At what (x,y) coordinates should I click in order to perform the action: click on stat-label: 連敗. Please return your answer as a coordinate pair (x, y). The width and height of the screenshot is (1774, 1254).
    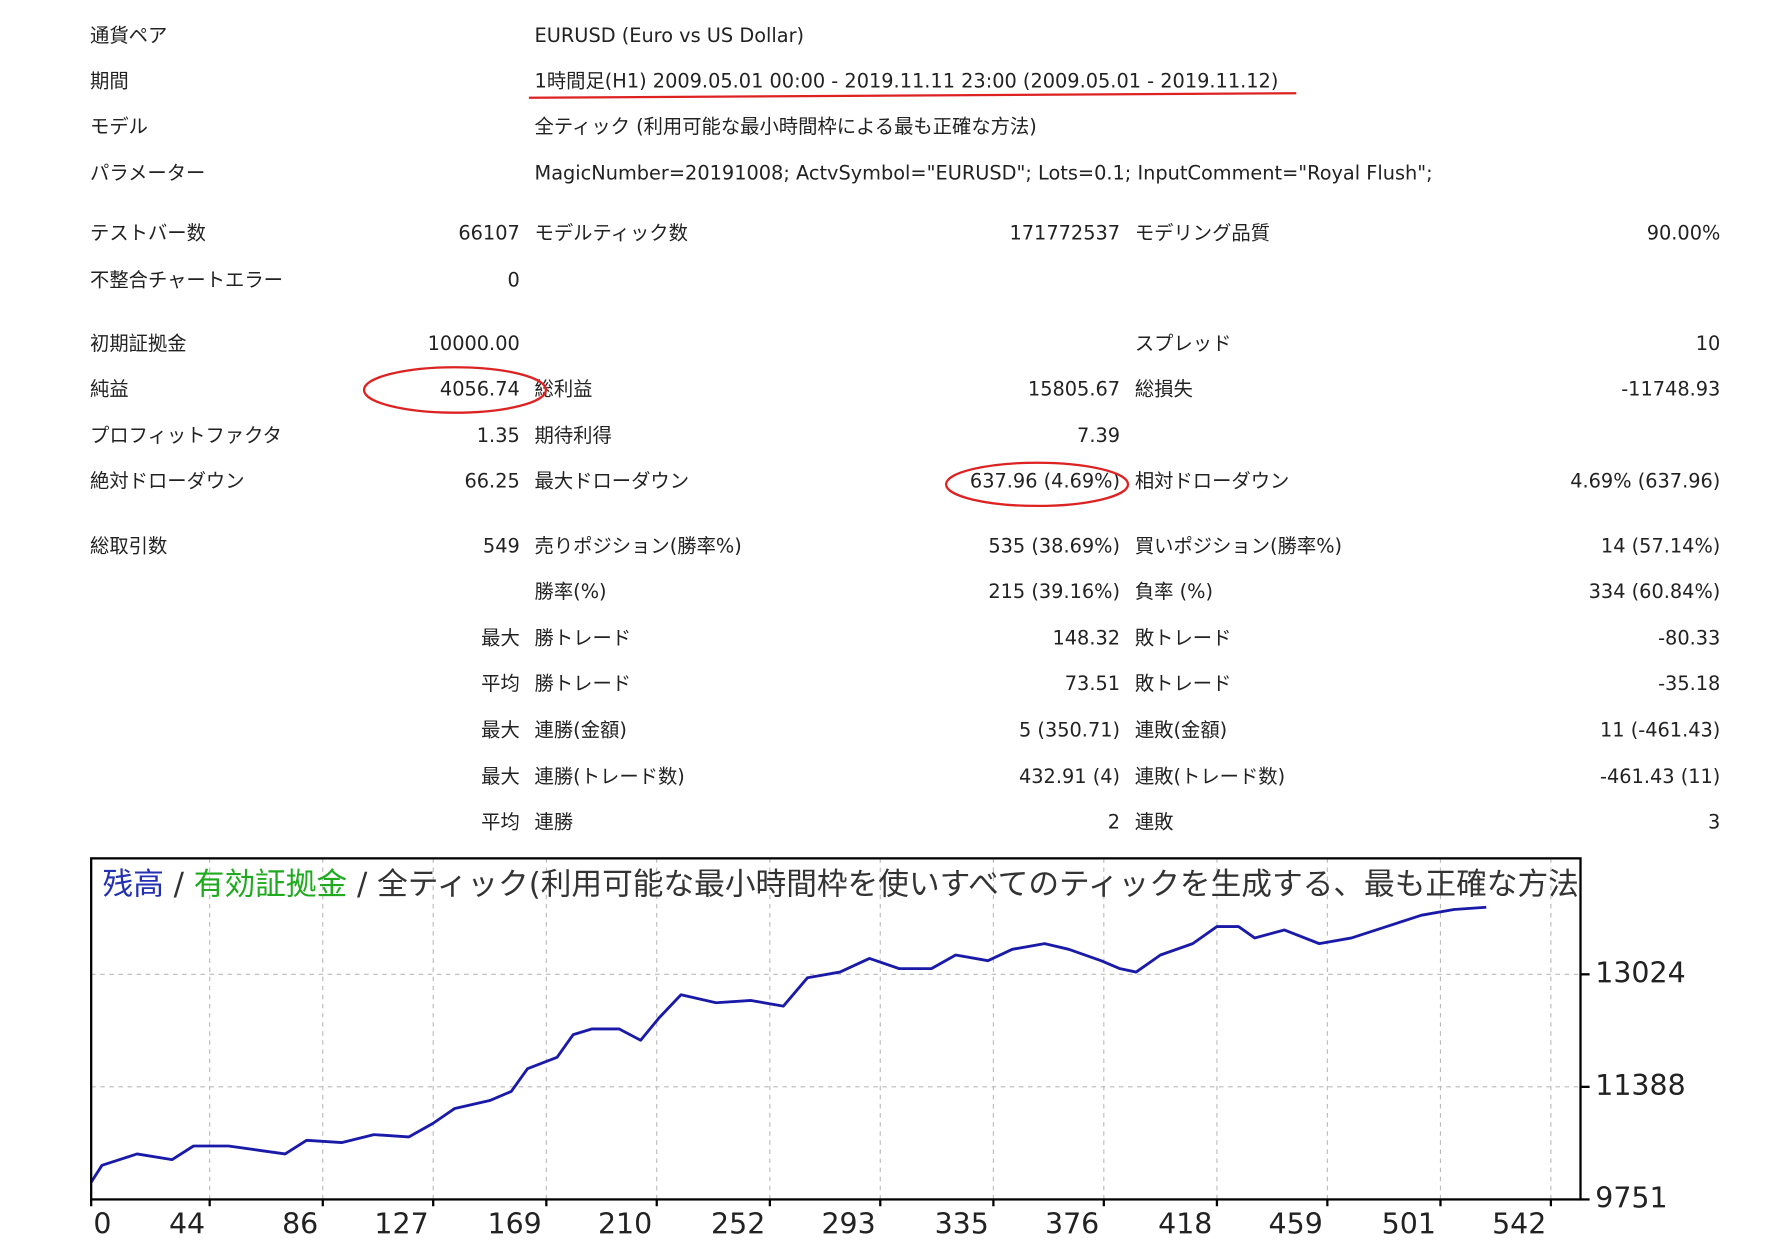
    Looking at the image, I should click on (1154, 822).